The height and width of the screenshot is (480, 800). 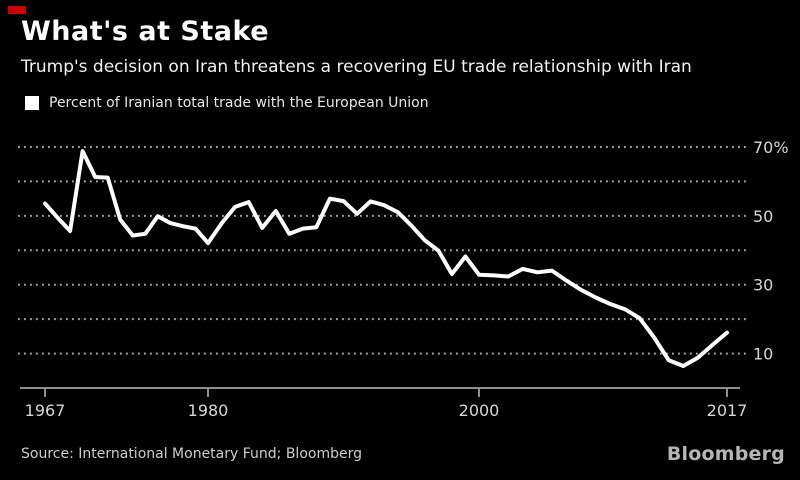 What do you see at coordinates (32, 103) in the screenshot?
I see `legend-swatch-icon` at bounding box center [32, 103].